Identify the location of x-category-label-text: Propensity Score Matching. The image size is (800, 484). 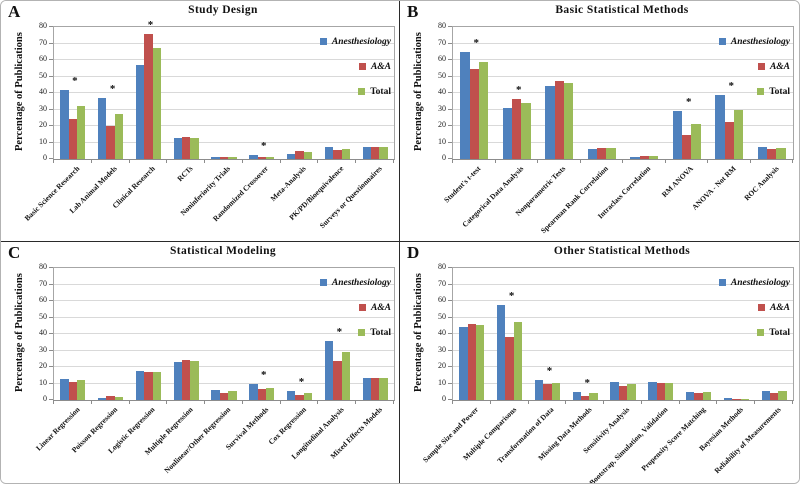
(673, 439).